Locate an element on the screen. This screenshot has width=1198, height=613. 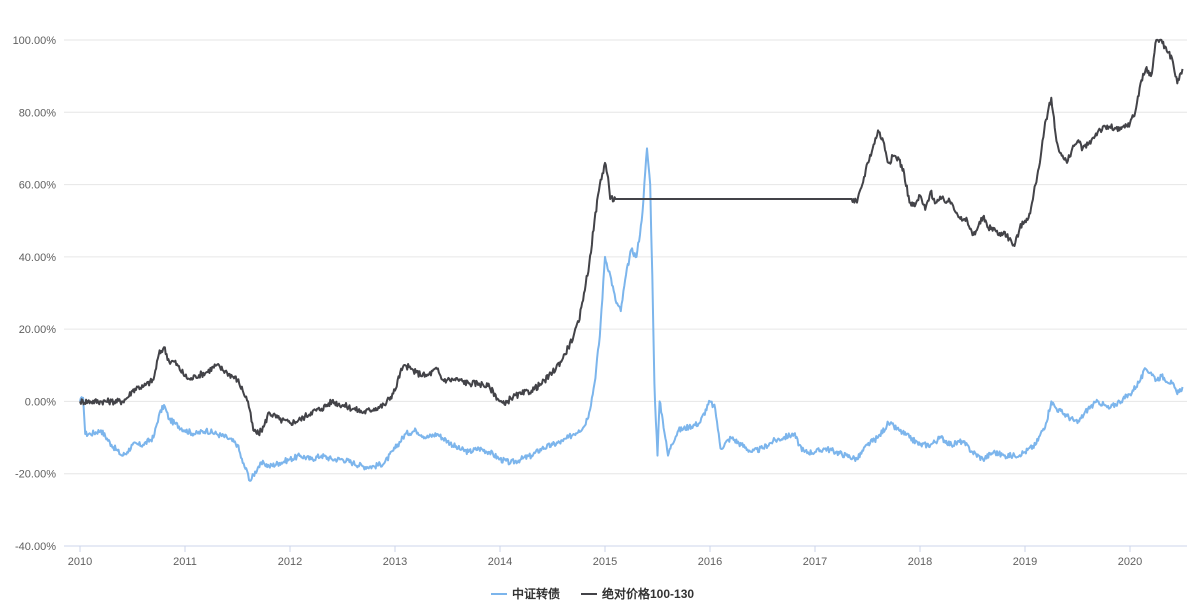
y-tick-label: 60.00% is located at coordinates (38, 186).